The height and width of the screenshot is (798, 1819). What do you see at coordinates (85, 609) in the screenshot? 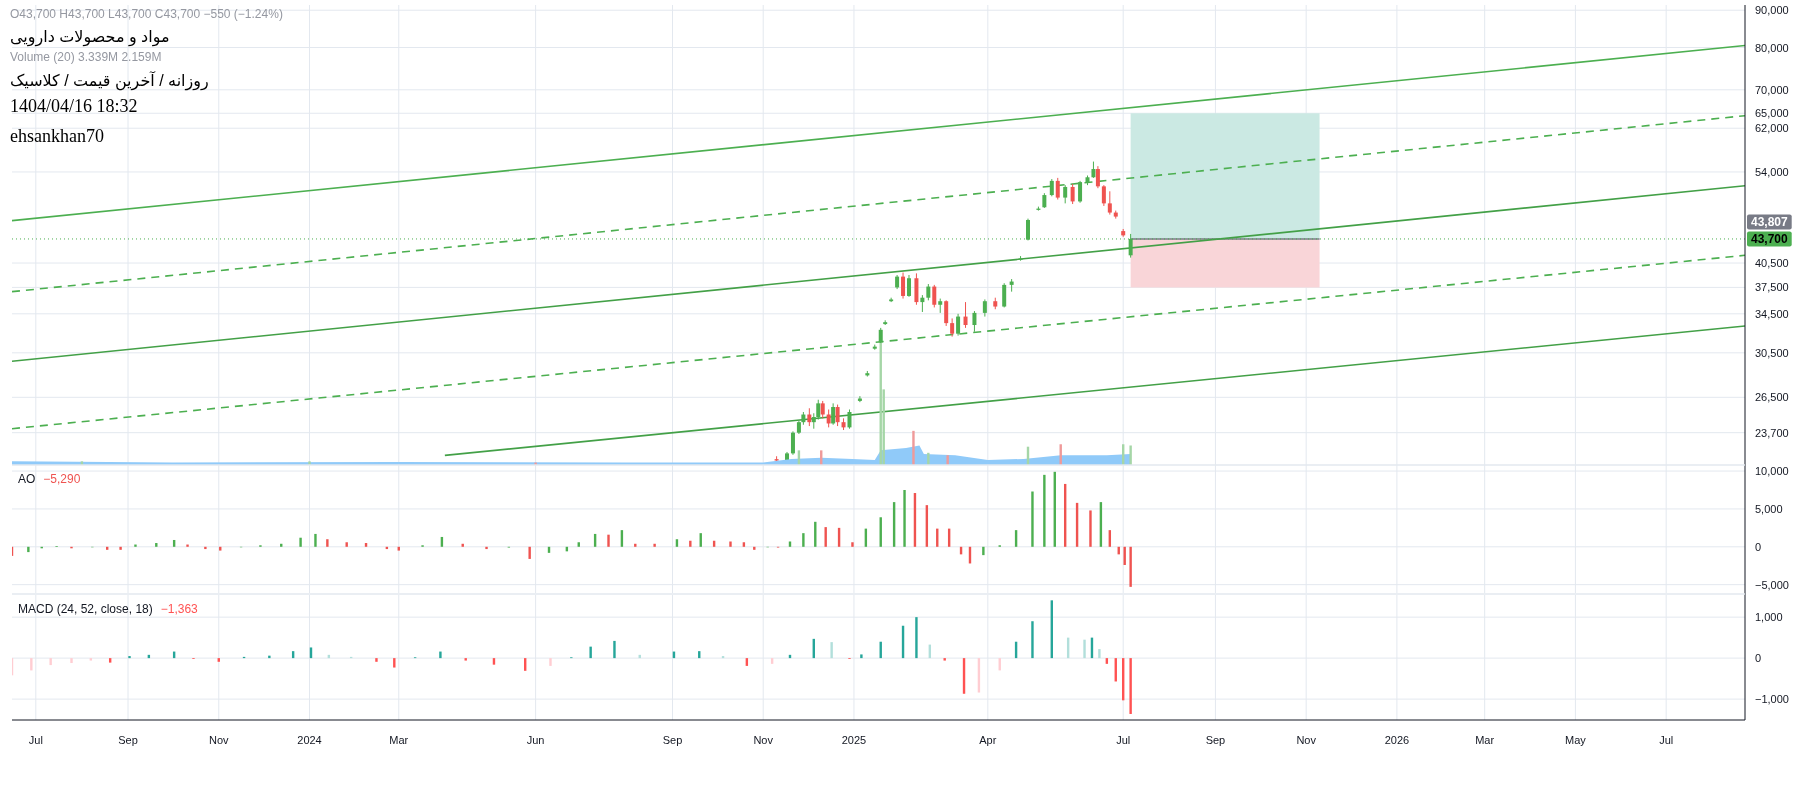
I see `text: MACD (24, 52, close, 18)` at bounding box center [85, 609].